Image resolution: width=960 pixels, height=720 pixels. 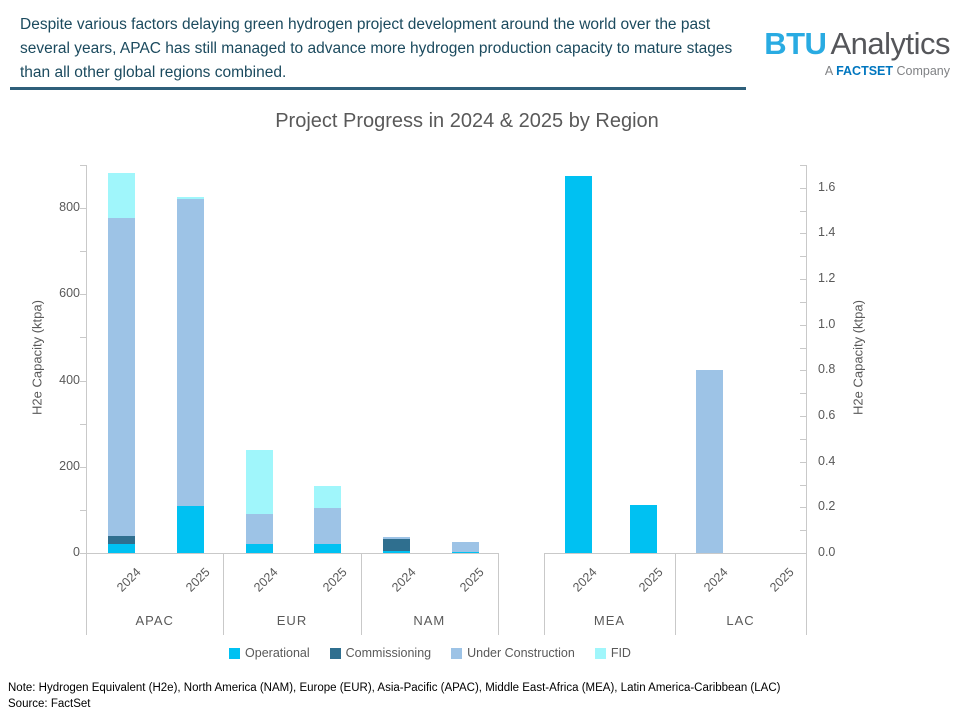 What do you see at coordinates (609, 620) in the screenshot?
I see `region-group-label-mea: MEA` at bounding box center [609, 620].